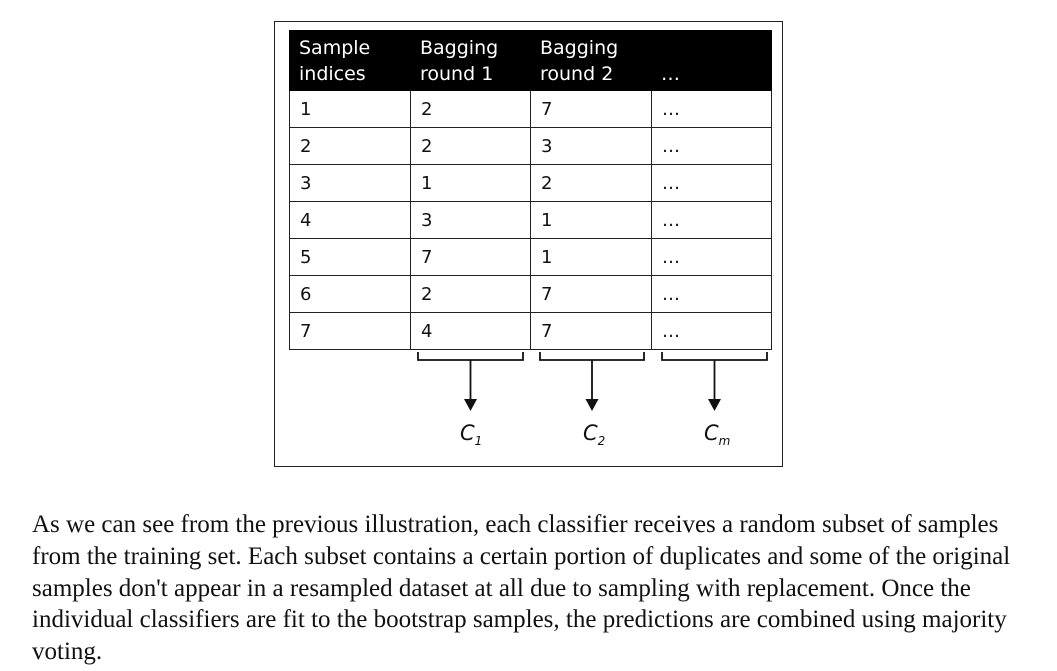 Image resolution: width=1057 pixels, height=671 pixels. What do you see at coordinates (335, 48) in the screenshot?
I see `header-line-1: Sample` at bounding box center [335, 48].